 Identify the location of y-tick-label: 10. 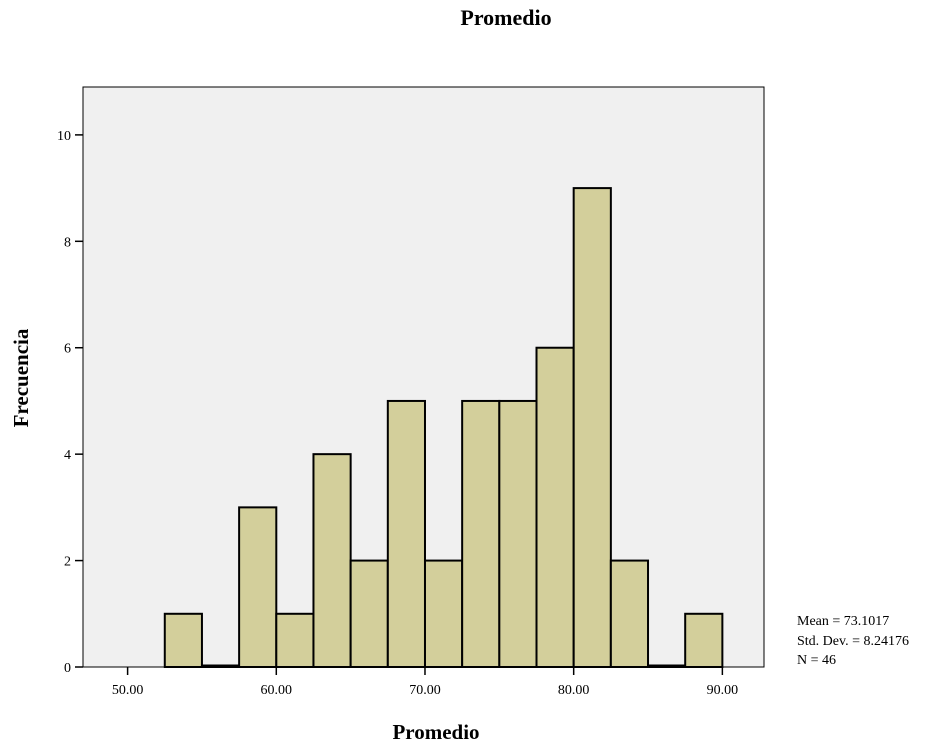
(64, 136).